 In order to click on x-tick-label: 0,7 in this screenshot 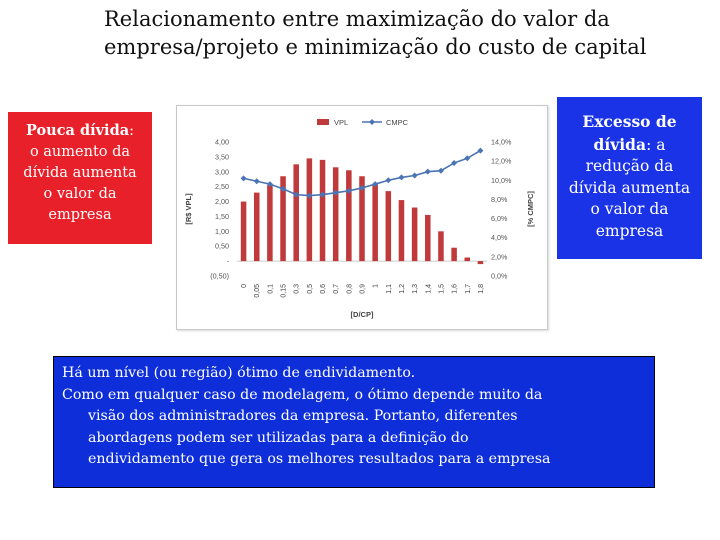, I will do `click(336, 289)`.